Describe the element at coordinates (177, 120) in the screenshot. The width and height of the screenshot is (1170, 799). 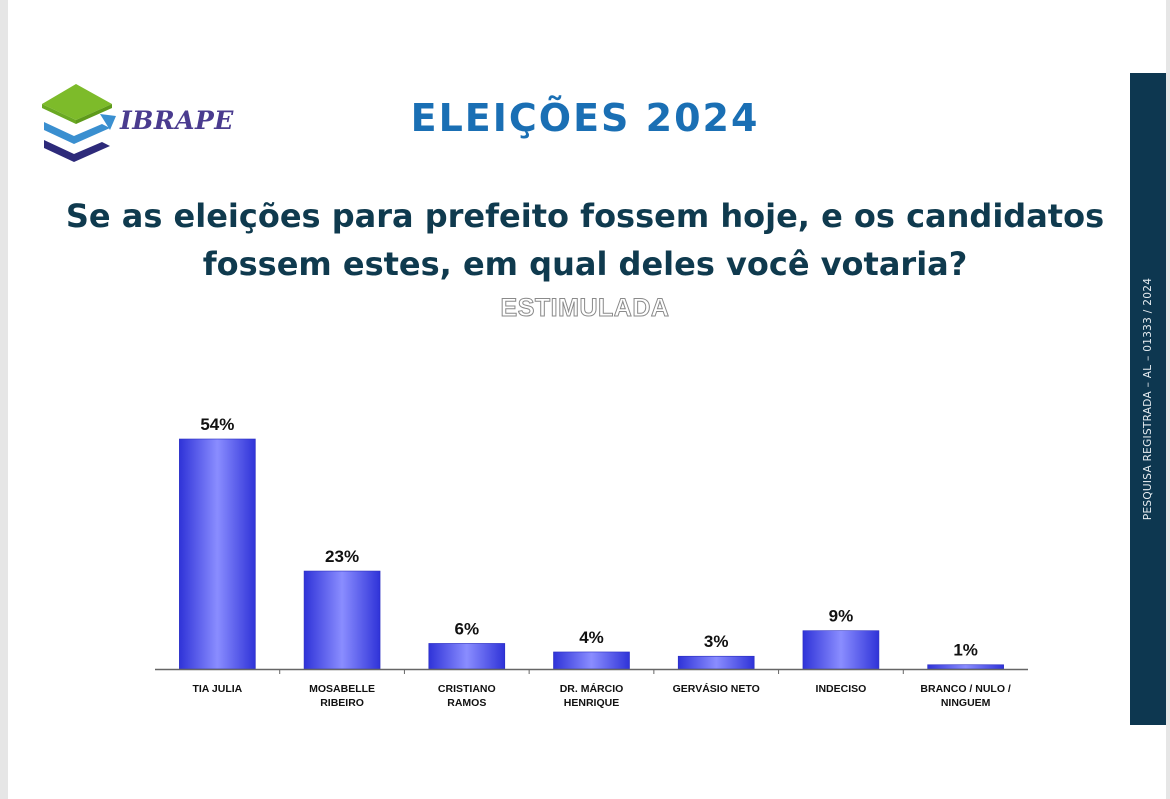
I see `logo-text: IBRAPE` at that location.